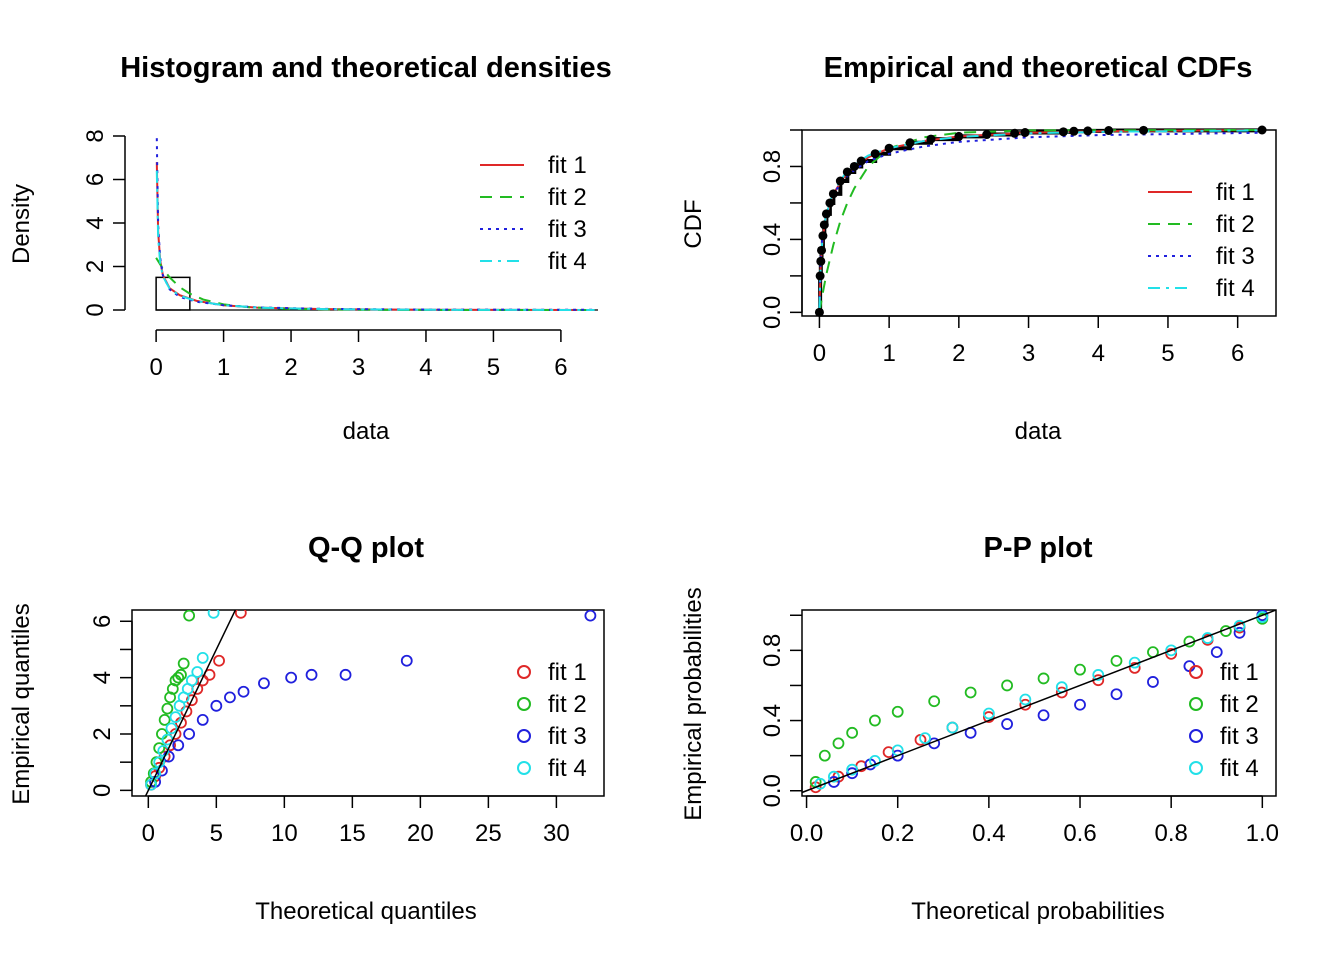 This screenshot has height=960, width=1344. I want to click on qq-legend-item: fit 1, so click(552, 672).